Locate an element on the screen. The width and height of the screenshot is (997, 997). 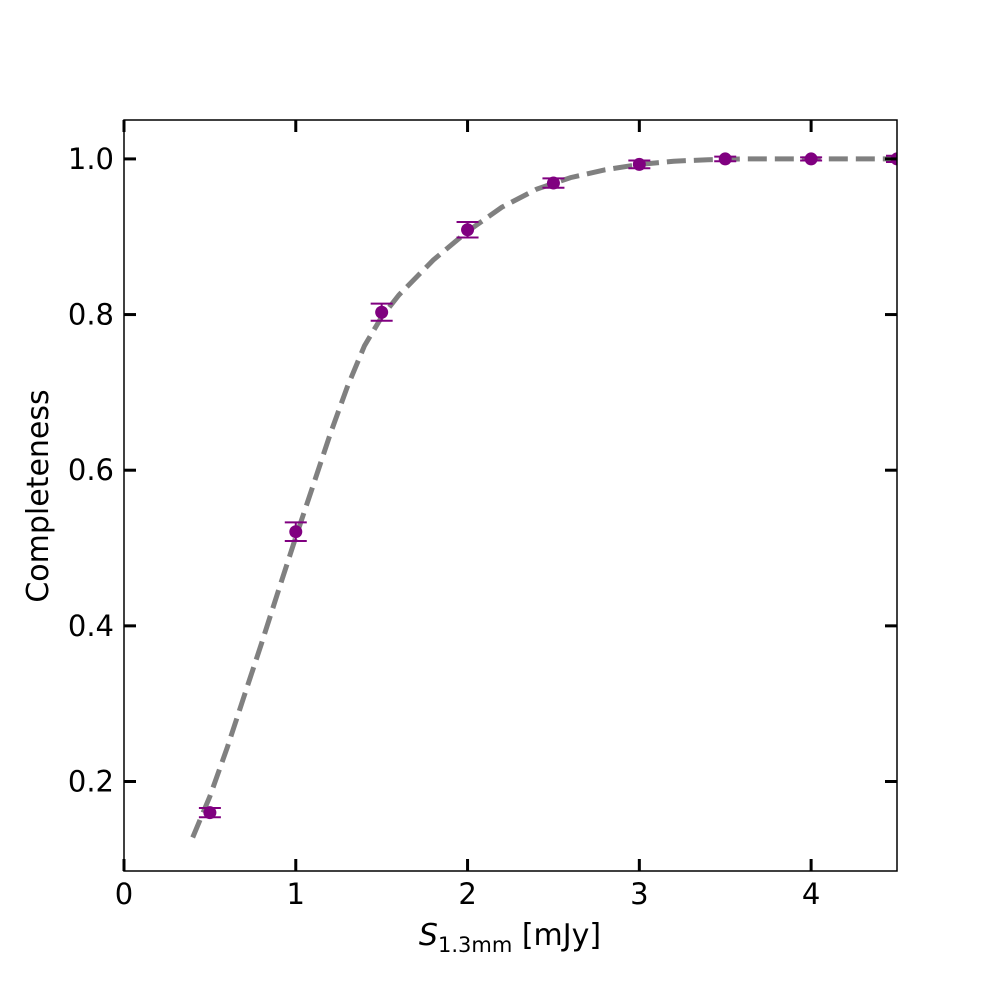
y-tick-label: 0.2 is located at coordinates (91, 782).